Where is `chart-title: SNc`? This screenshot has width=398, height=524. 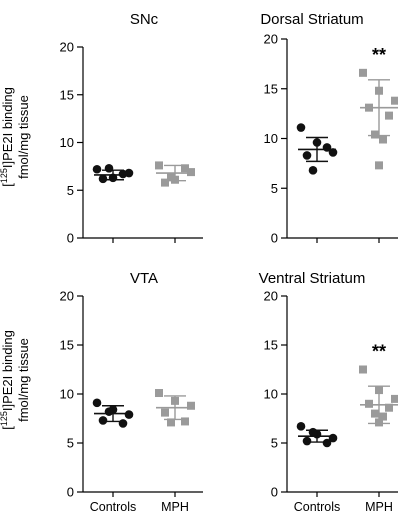
chart-title: SNc is located at coordinates (144, 19).